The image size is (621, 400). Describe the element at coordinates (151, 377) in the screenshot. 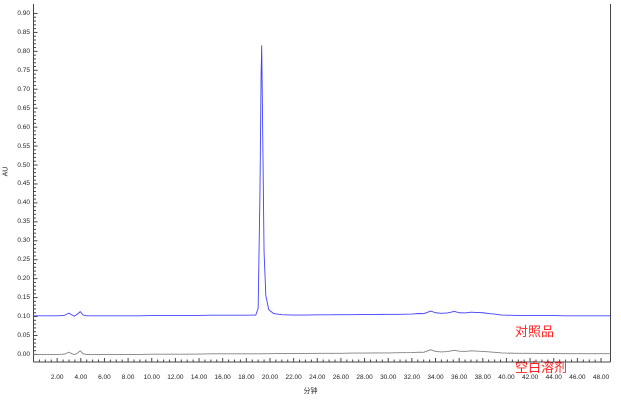

I see `x-axis-tick-label: 10.00` at that location.